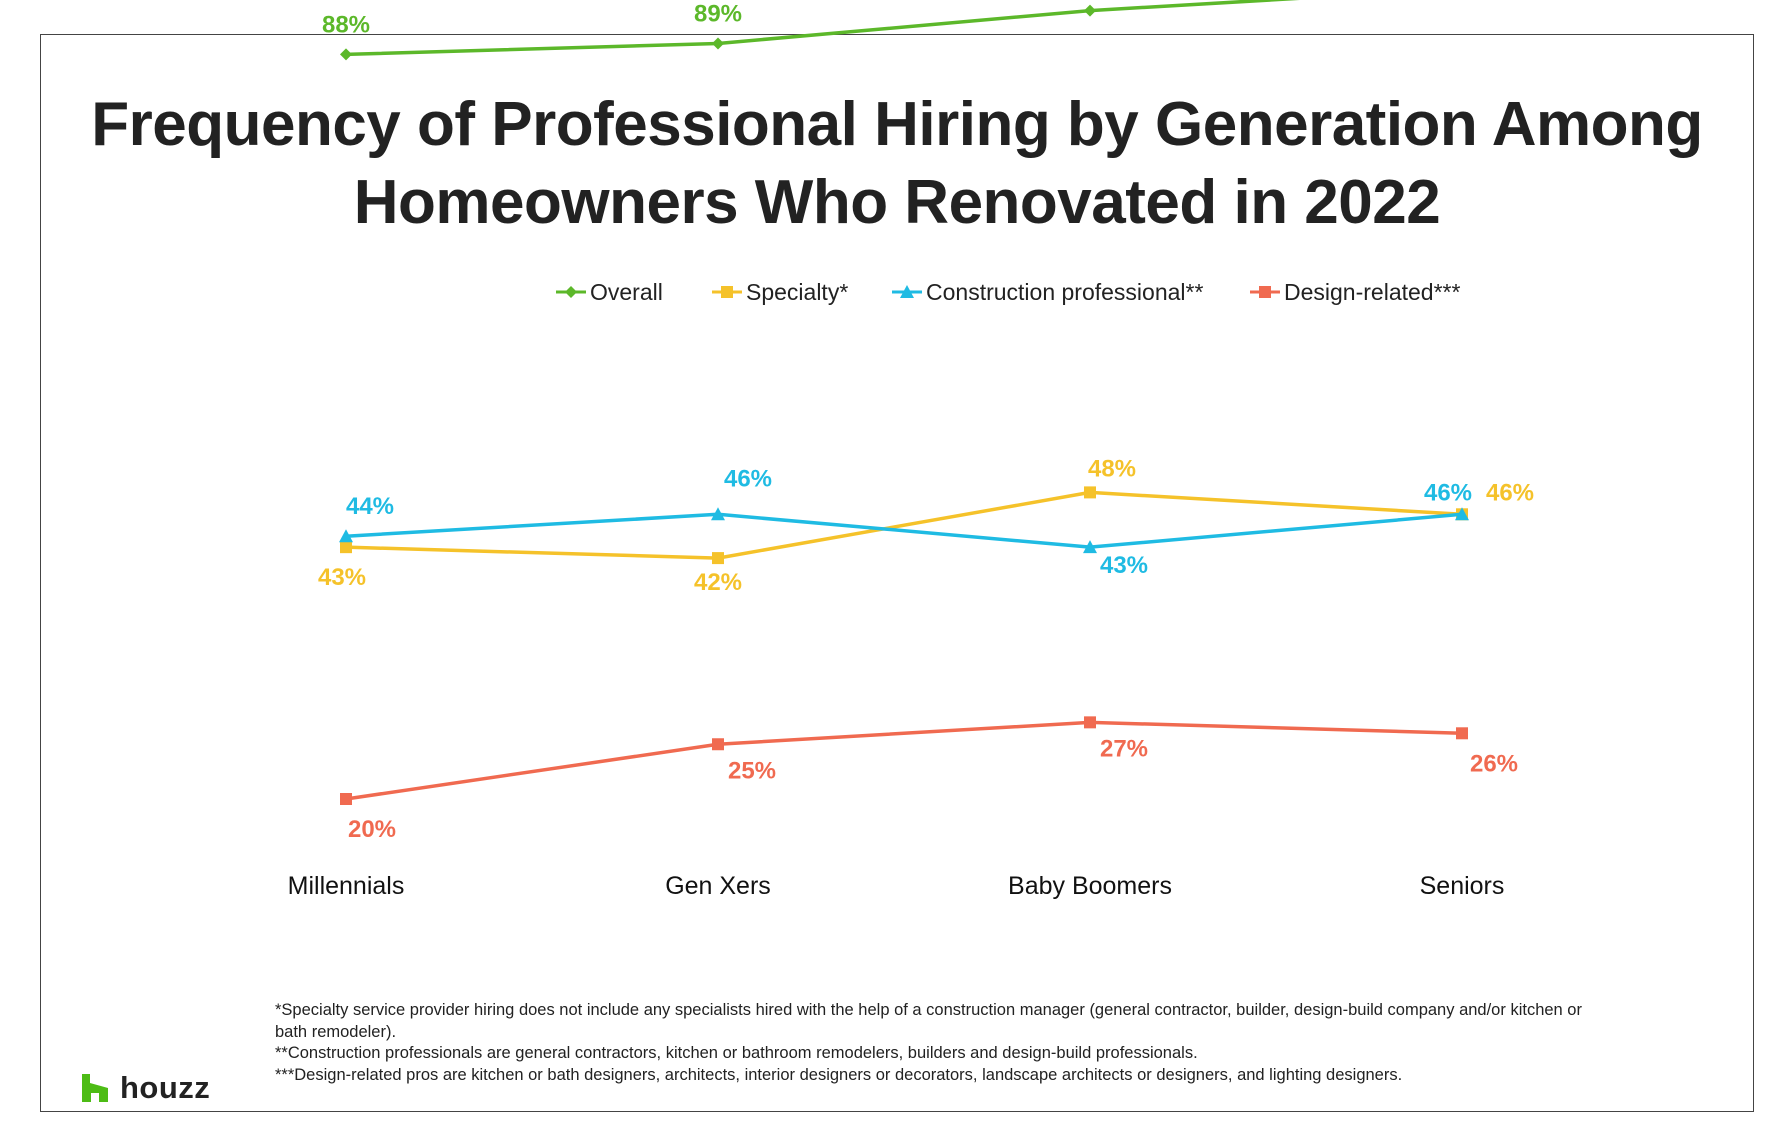 The image size is (1782, 1146). Describe the element at coordinates (907, 291) in the screenshot. I see `legend-triangle-marker` at that location.